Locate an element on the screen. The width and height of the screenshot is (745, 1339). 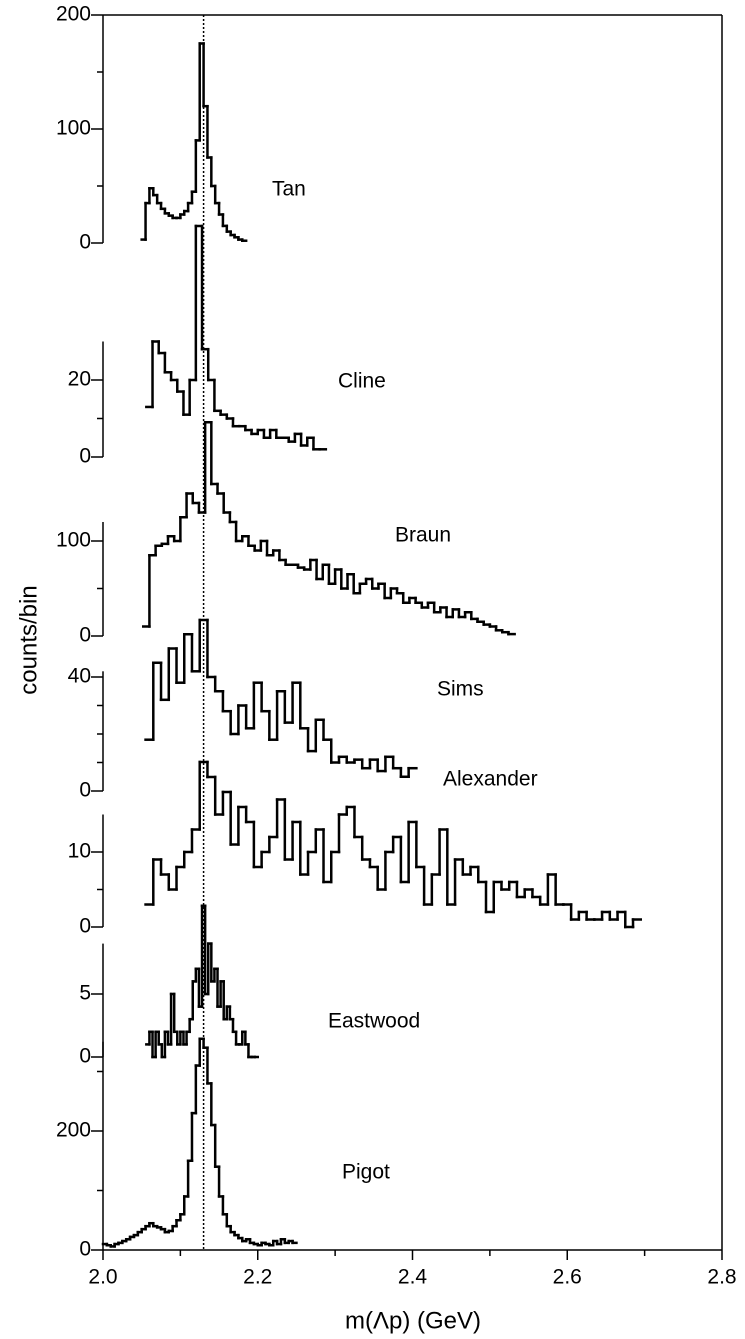
y-tick-label: 10 is located at coordinates (79, 851).